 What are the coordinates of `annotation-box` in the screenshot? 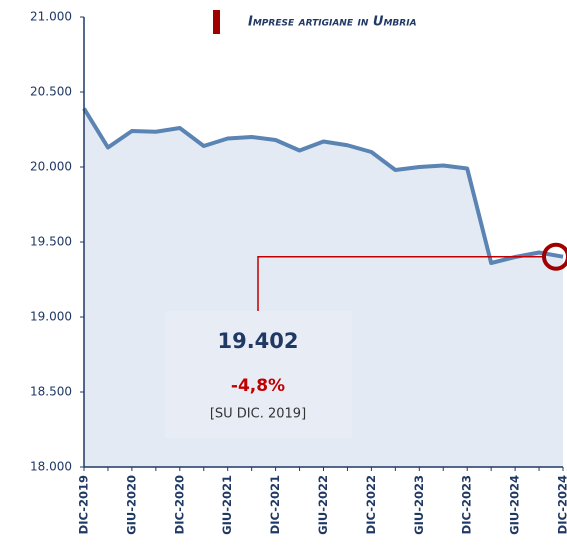 It's located at (258, 374).